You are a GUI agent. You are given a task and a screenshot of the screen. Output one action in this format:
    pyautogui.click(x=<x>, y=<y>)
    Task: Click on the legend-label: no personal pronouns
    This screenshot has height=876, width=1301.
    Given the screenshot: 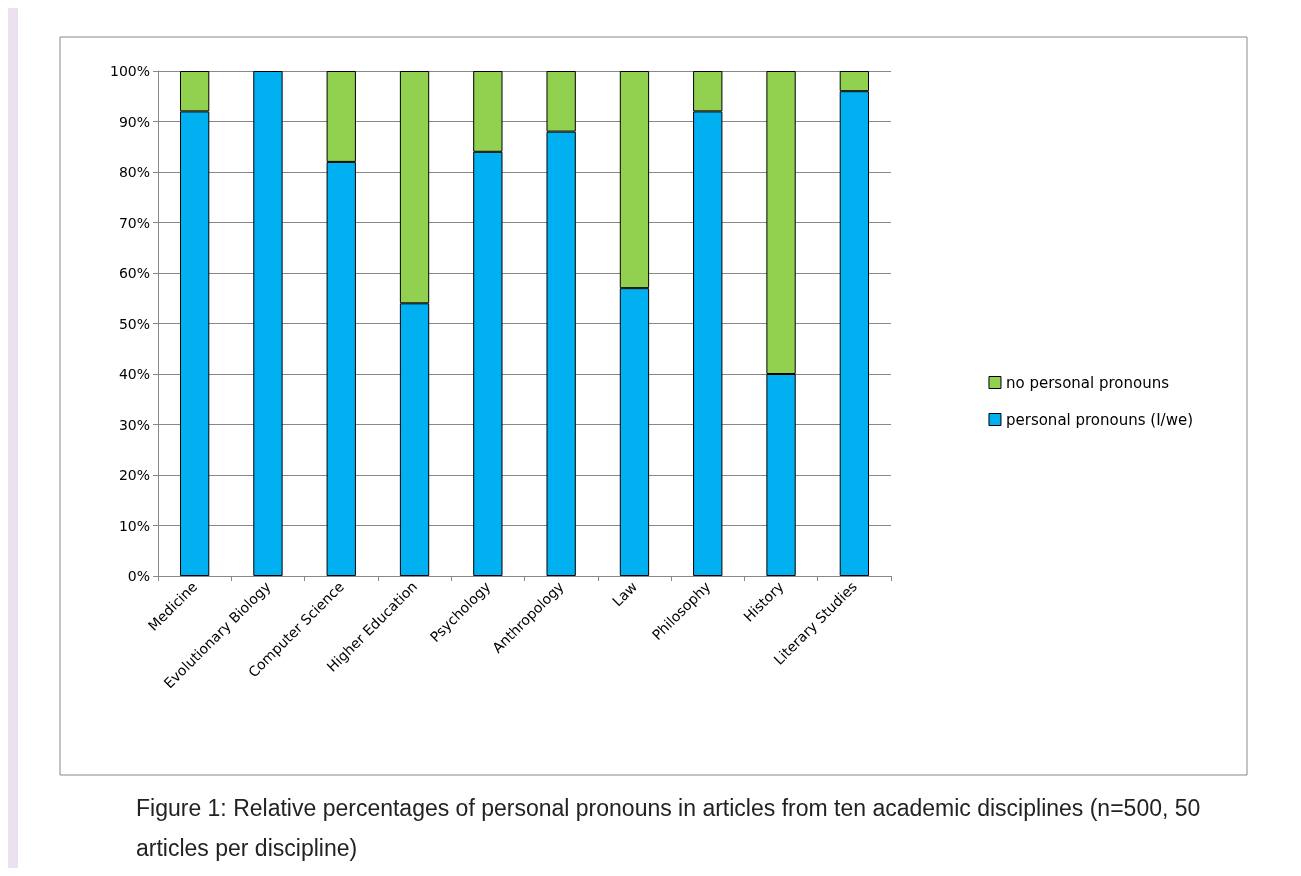 What is the action you would take?
    pyautogui.click(x=1087, y=382)
    